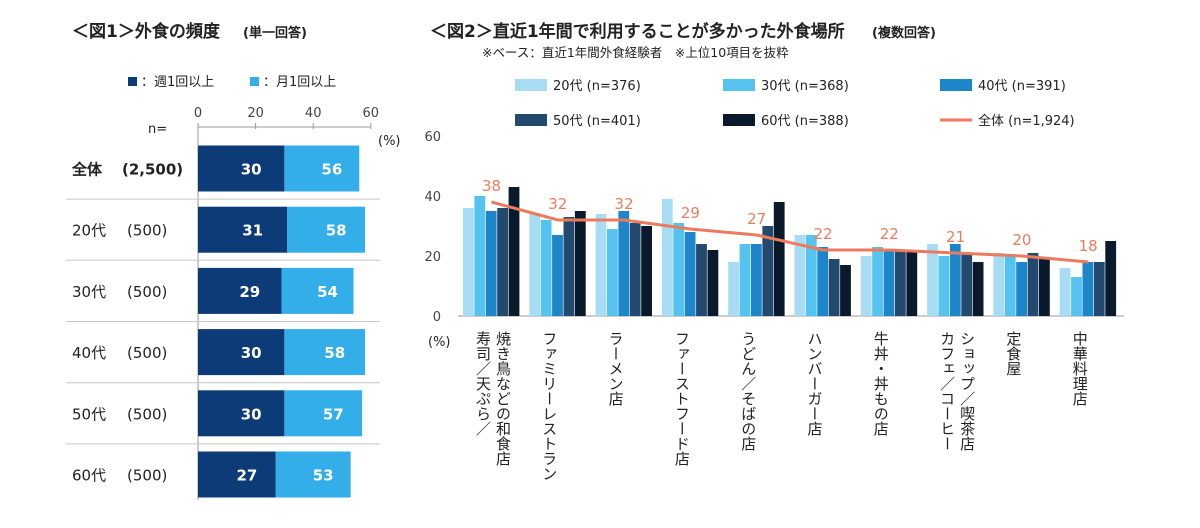 This screenshot has height=528, width=1200. What do you see at coordinates (904, 33) in the screenshot?
I see `fig2-title-note: (複数回答)` at bounding box center [904, 33].